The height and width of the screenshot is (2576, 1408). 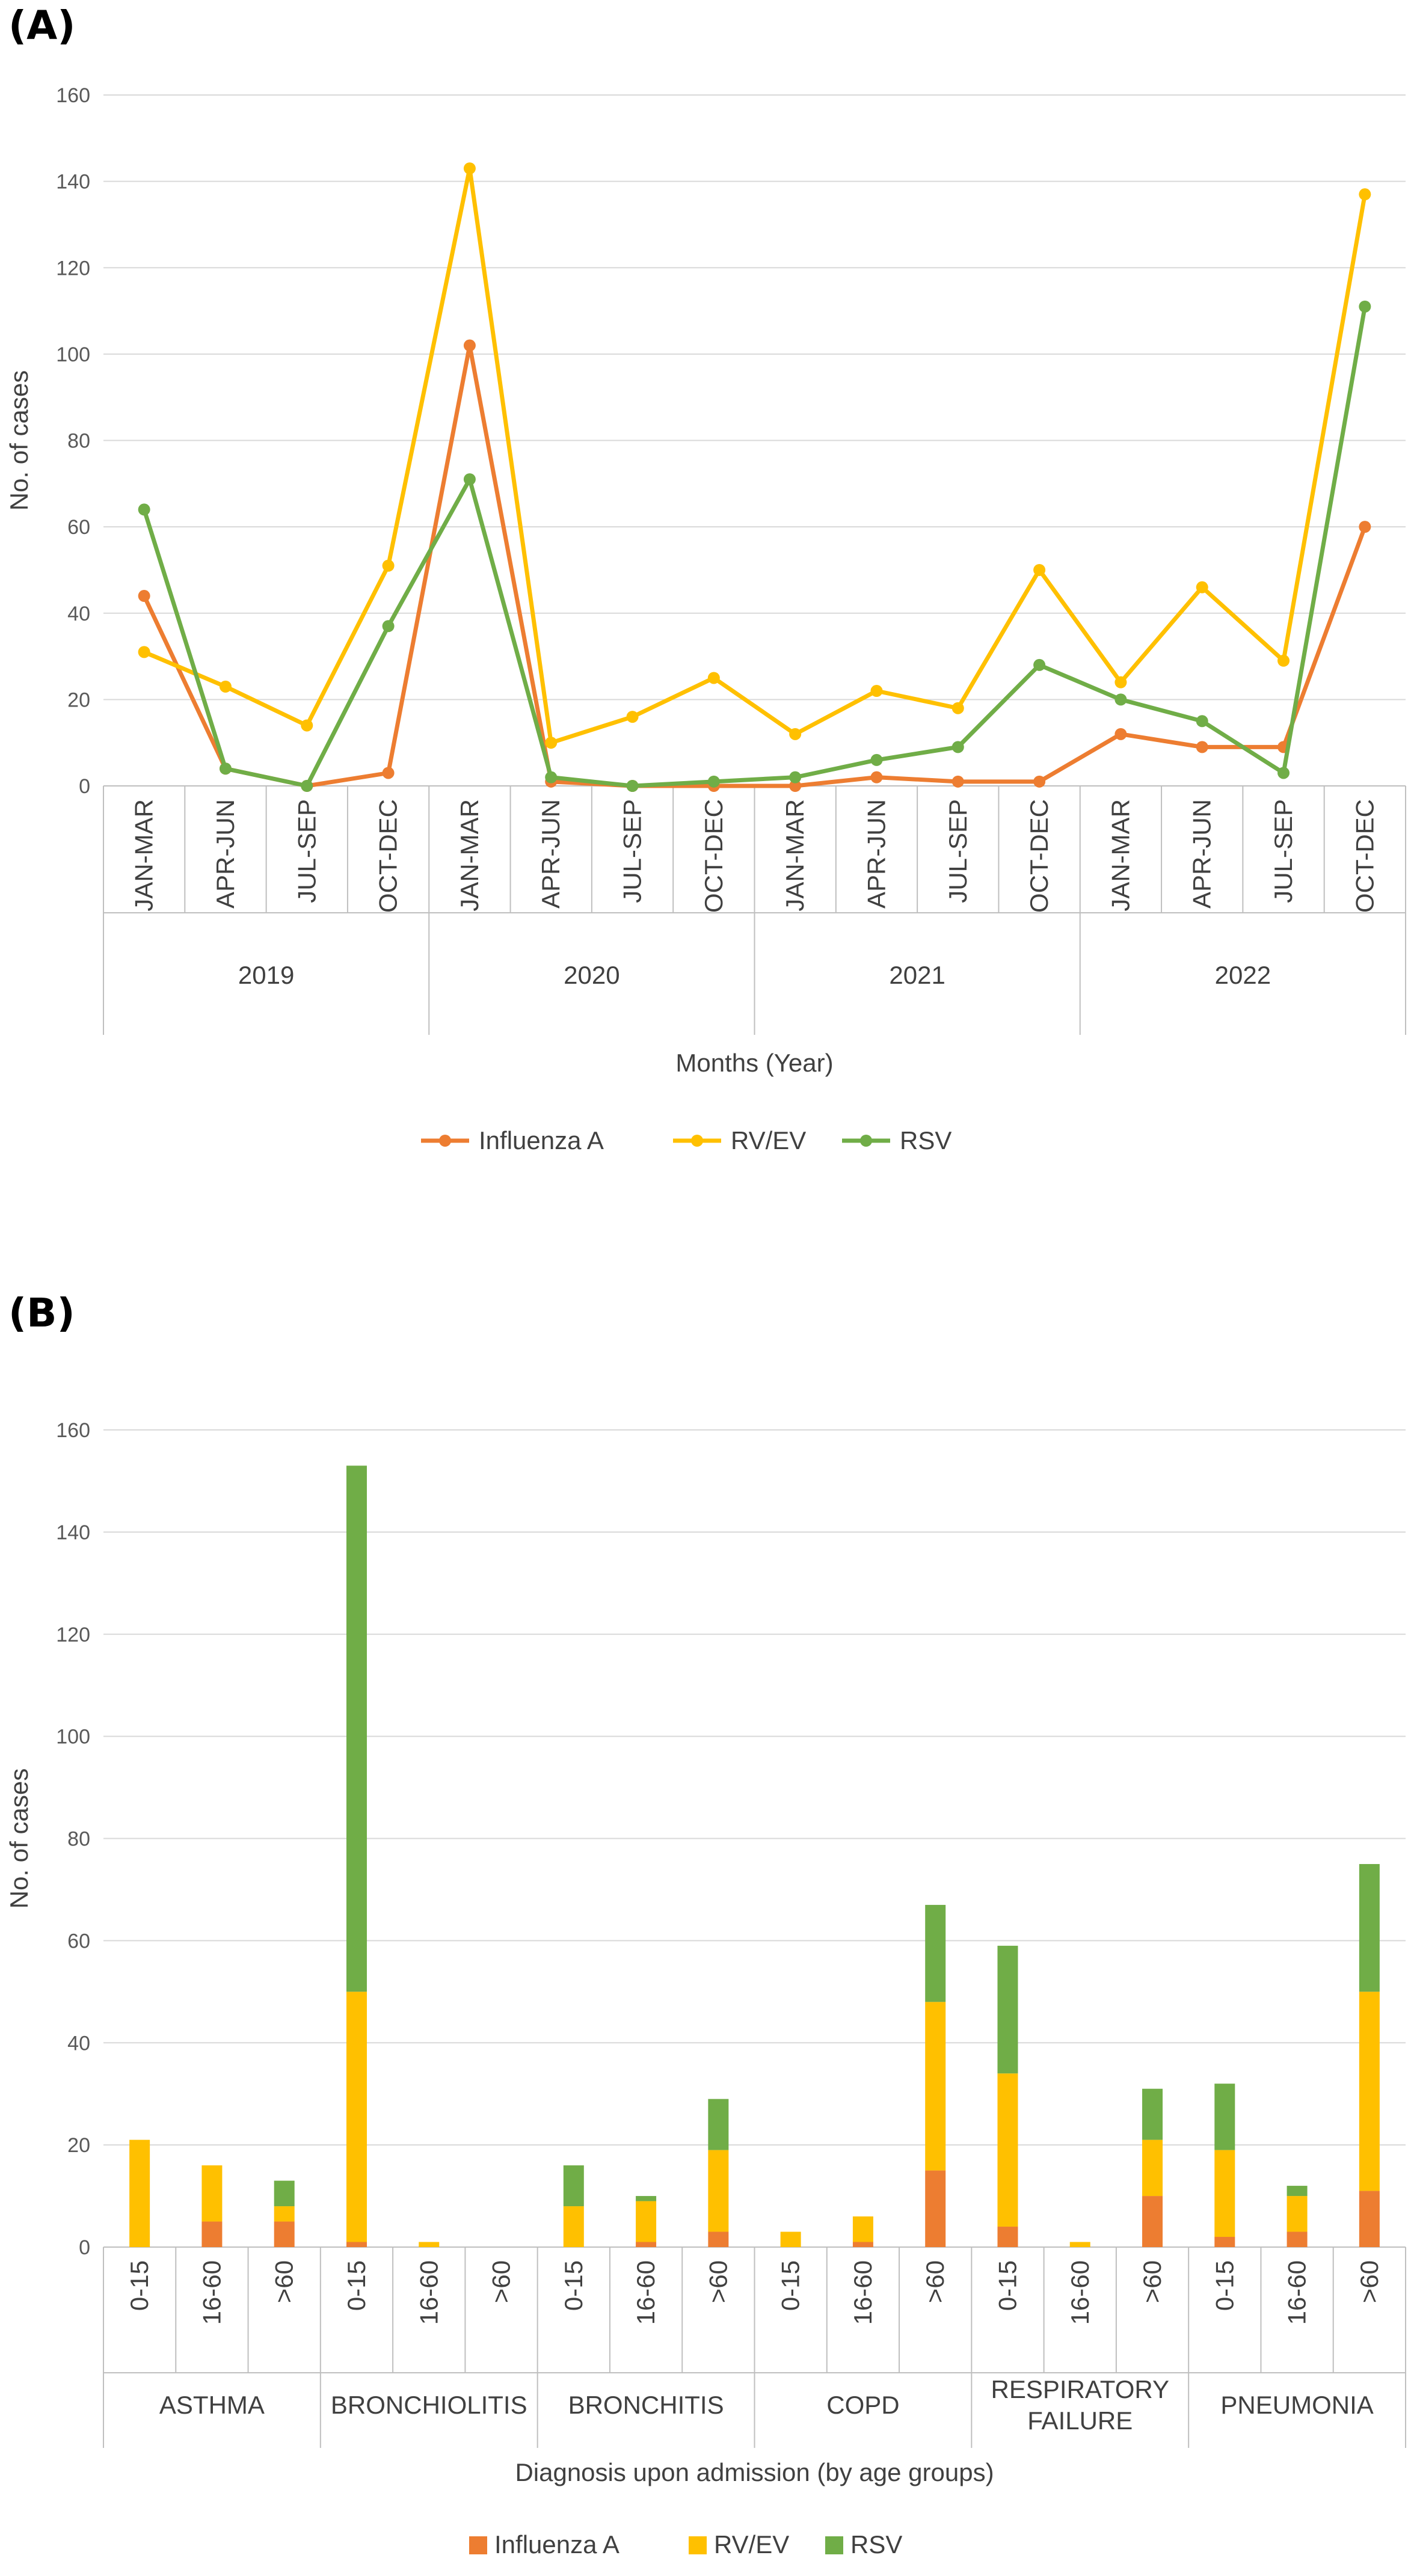 What do you see at coordinates (429, 2405) in the screenshot?
I see `x-group-label: BRONCHIOLITIS` at bounding box center [429, 2405].